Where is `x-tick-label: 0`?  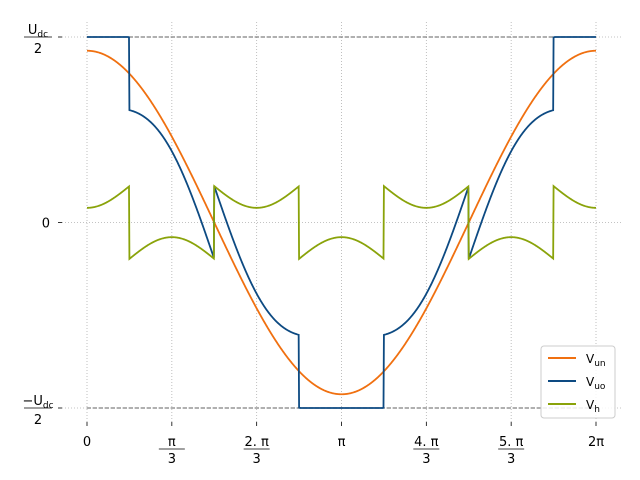 x-tick-label: 0 is located at coordinates (87, 442).